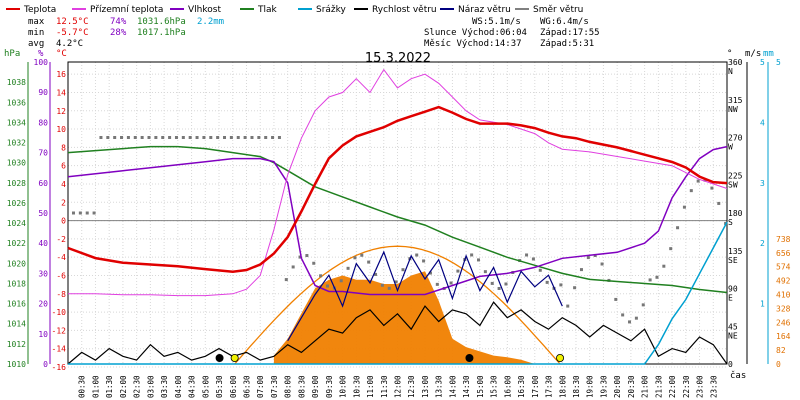 This screenshot has width=800, height=400. I want to click on dir-tick-name: NE, so click(733, 335).